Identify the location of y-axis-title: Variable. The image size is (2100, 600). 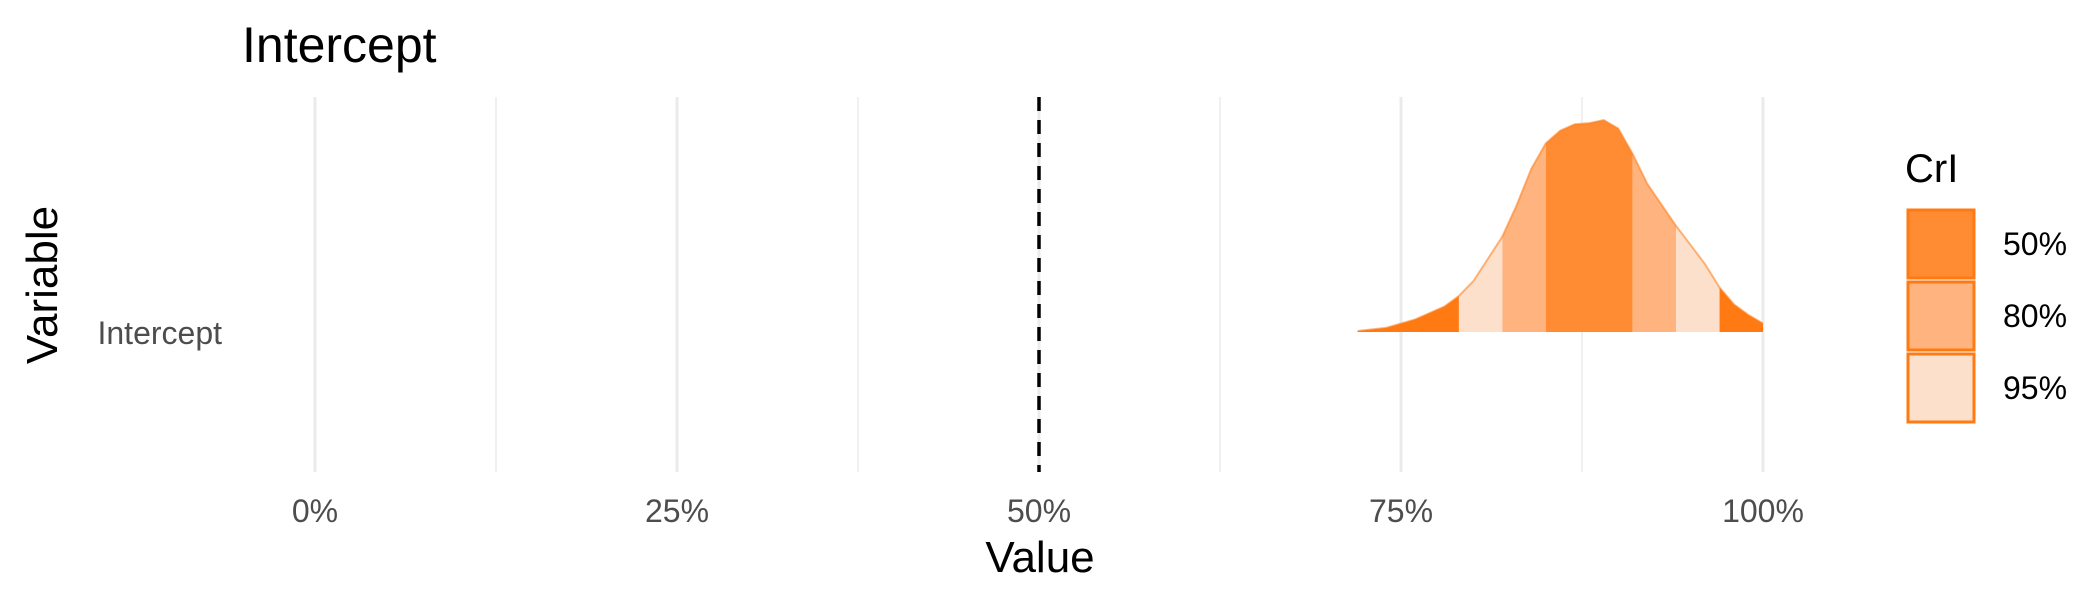
(42, 285).